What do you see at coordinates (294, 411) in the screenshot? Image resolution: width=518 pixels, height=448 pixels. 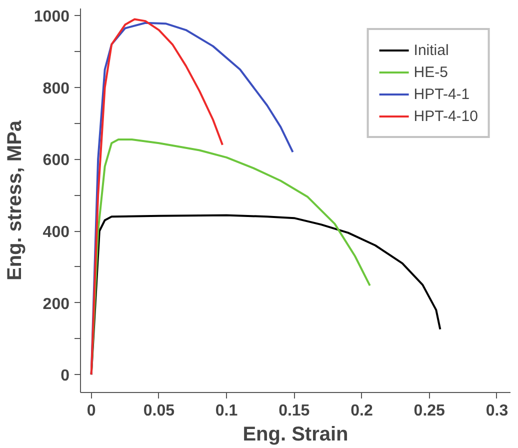 I see `x-tick-label: 0.15` at bounding box center [294, 411].